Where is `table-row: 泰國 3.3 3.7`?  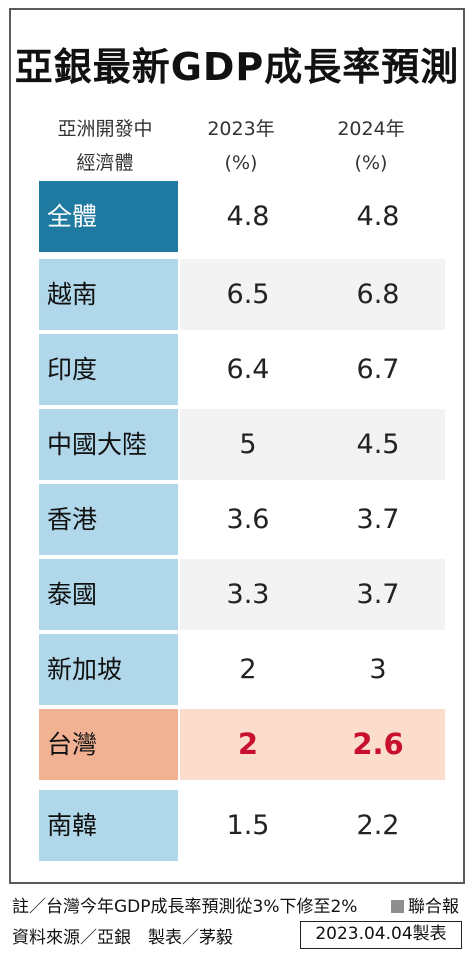 table-row: 泰國 3.3 3.7 is located at coordinates (242, 594).